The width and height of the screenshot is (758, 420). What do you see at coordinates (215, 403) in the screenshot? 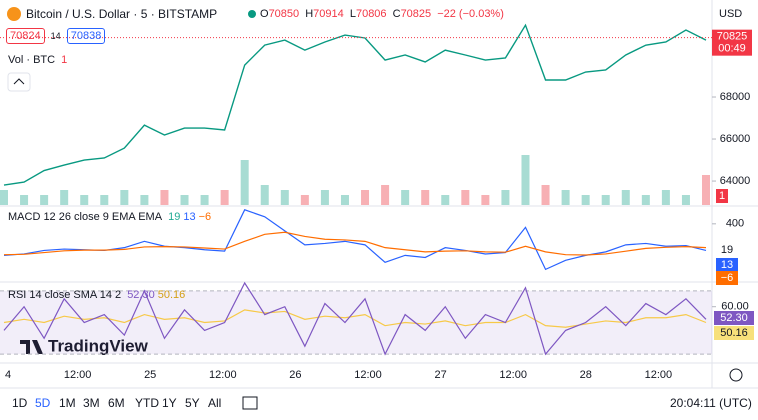
I see `range-button: All` at bounding box center [215, 403].